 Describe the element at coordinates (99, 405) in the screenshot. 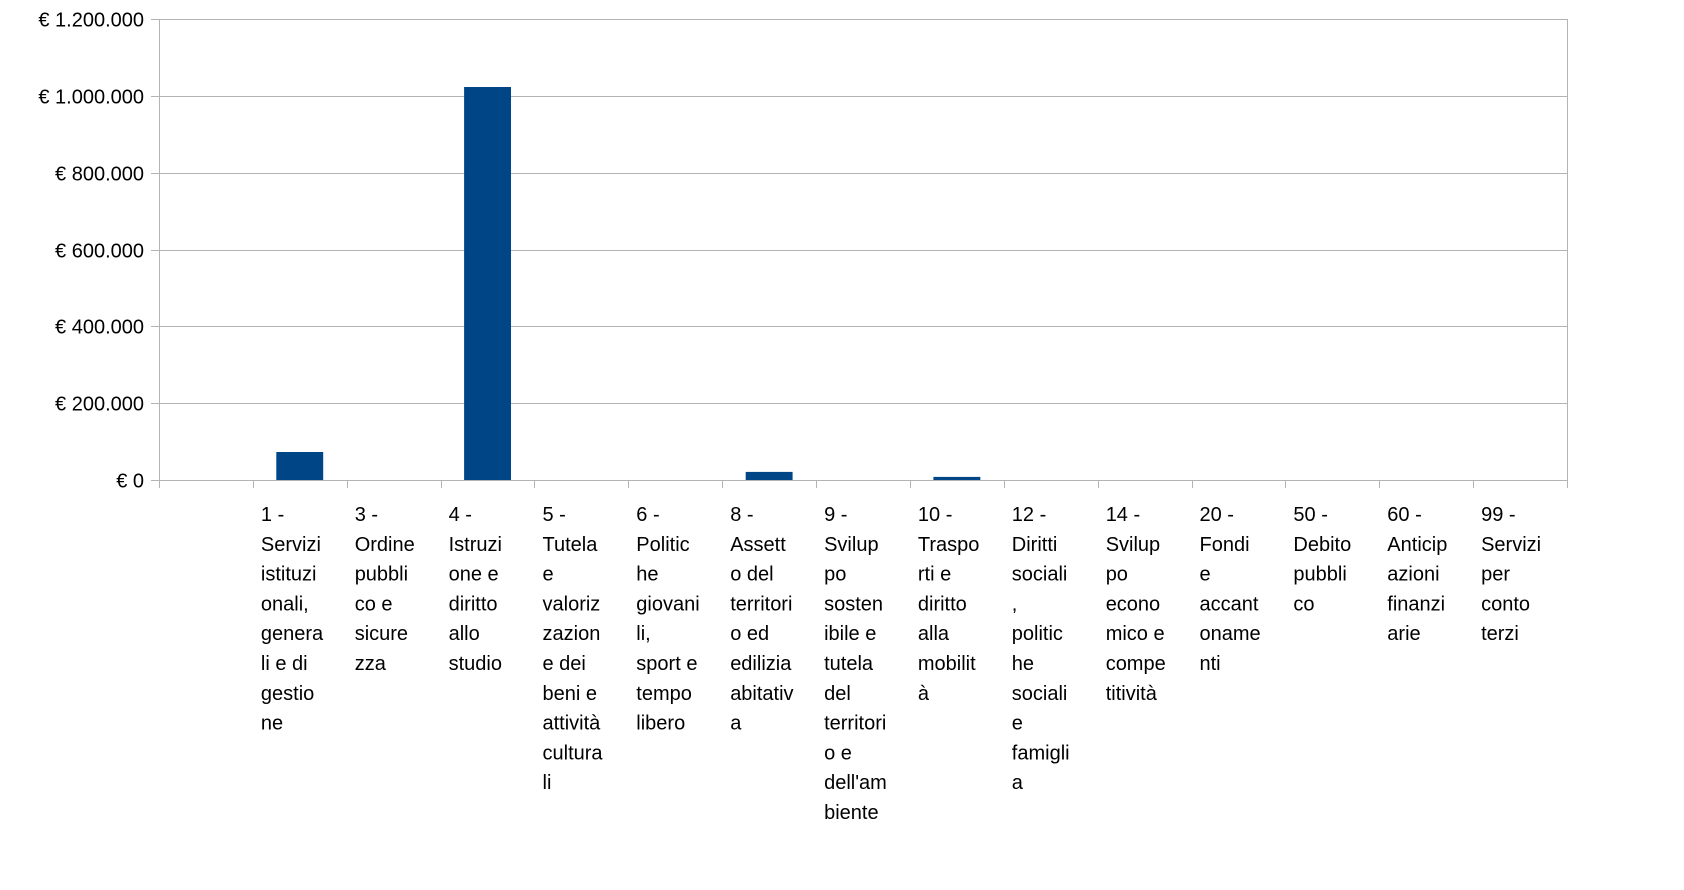

I see `y-tick-label: € 200.000` at that location.